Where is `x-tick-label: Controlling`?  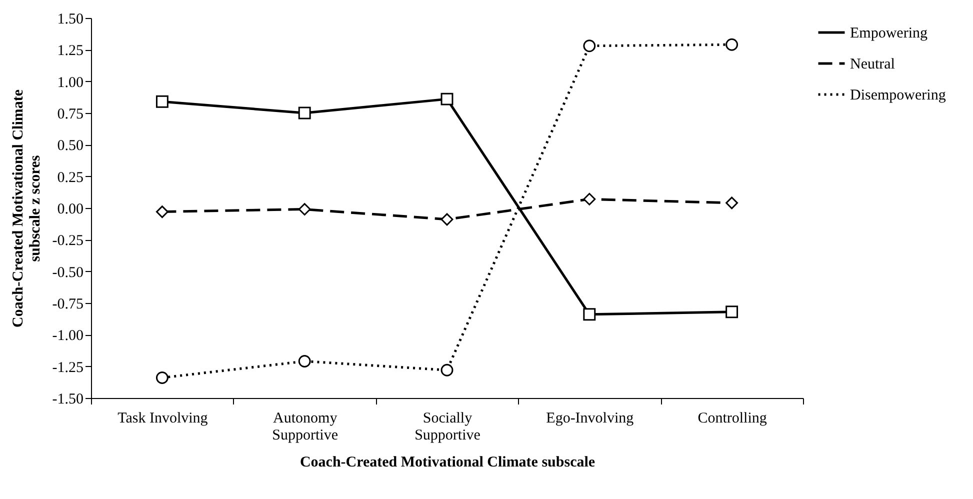
x-tick-label: Controlling is located at coordinates (733, 418).